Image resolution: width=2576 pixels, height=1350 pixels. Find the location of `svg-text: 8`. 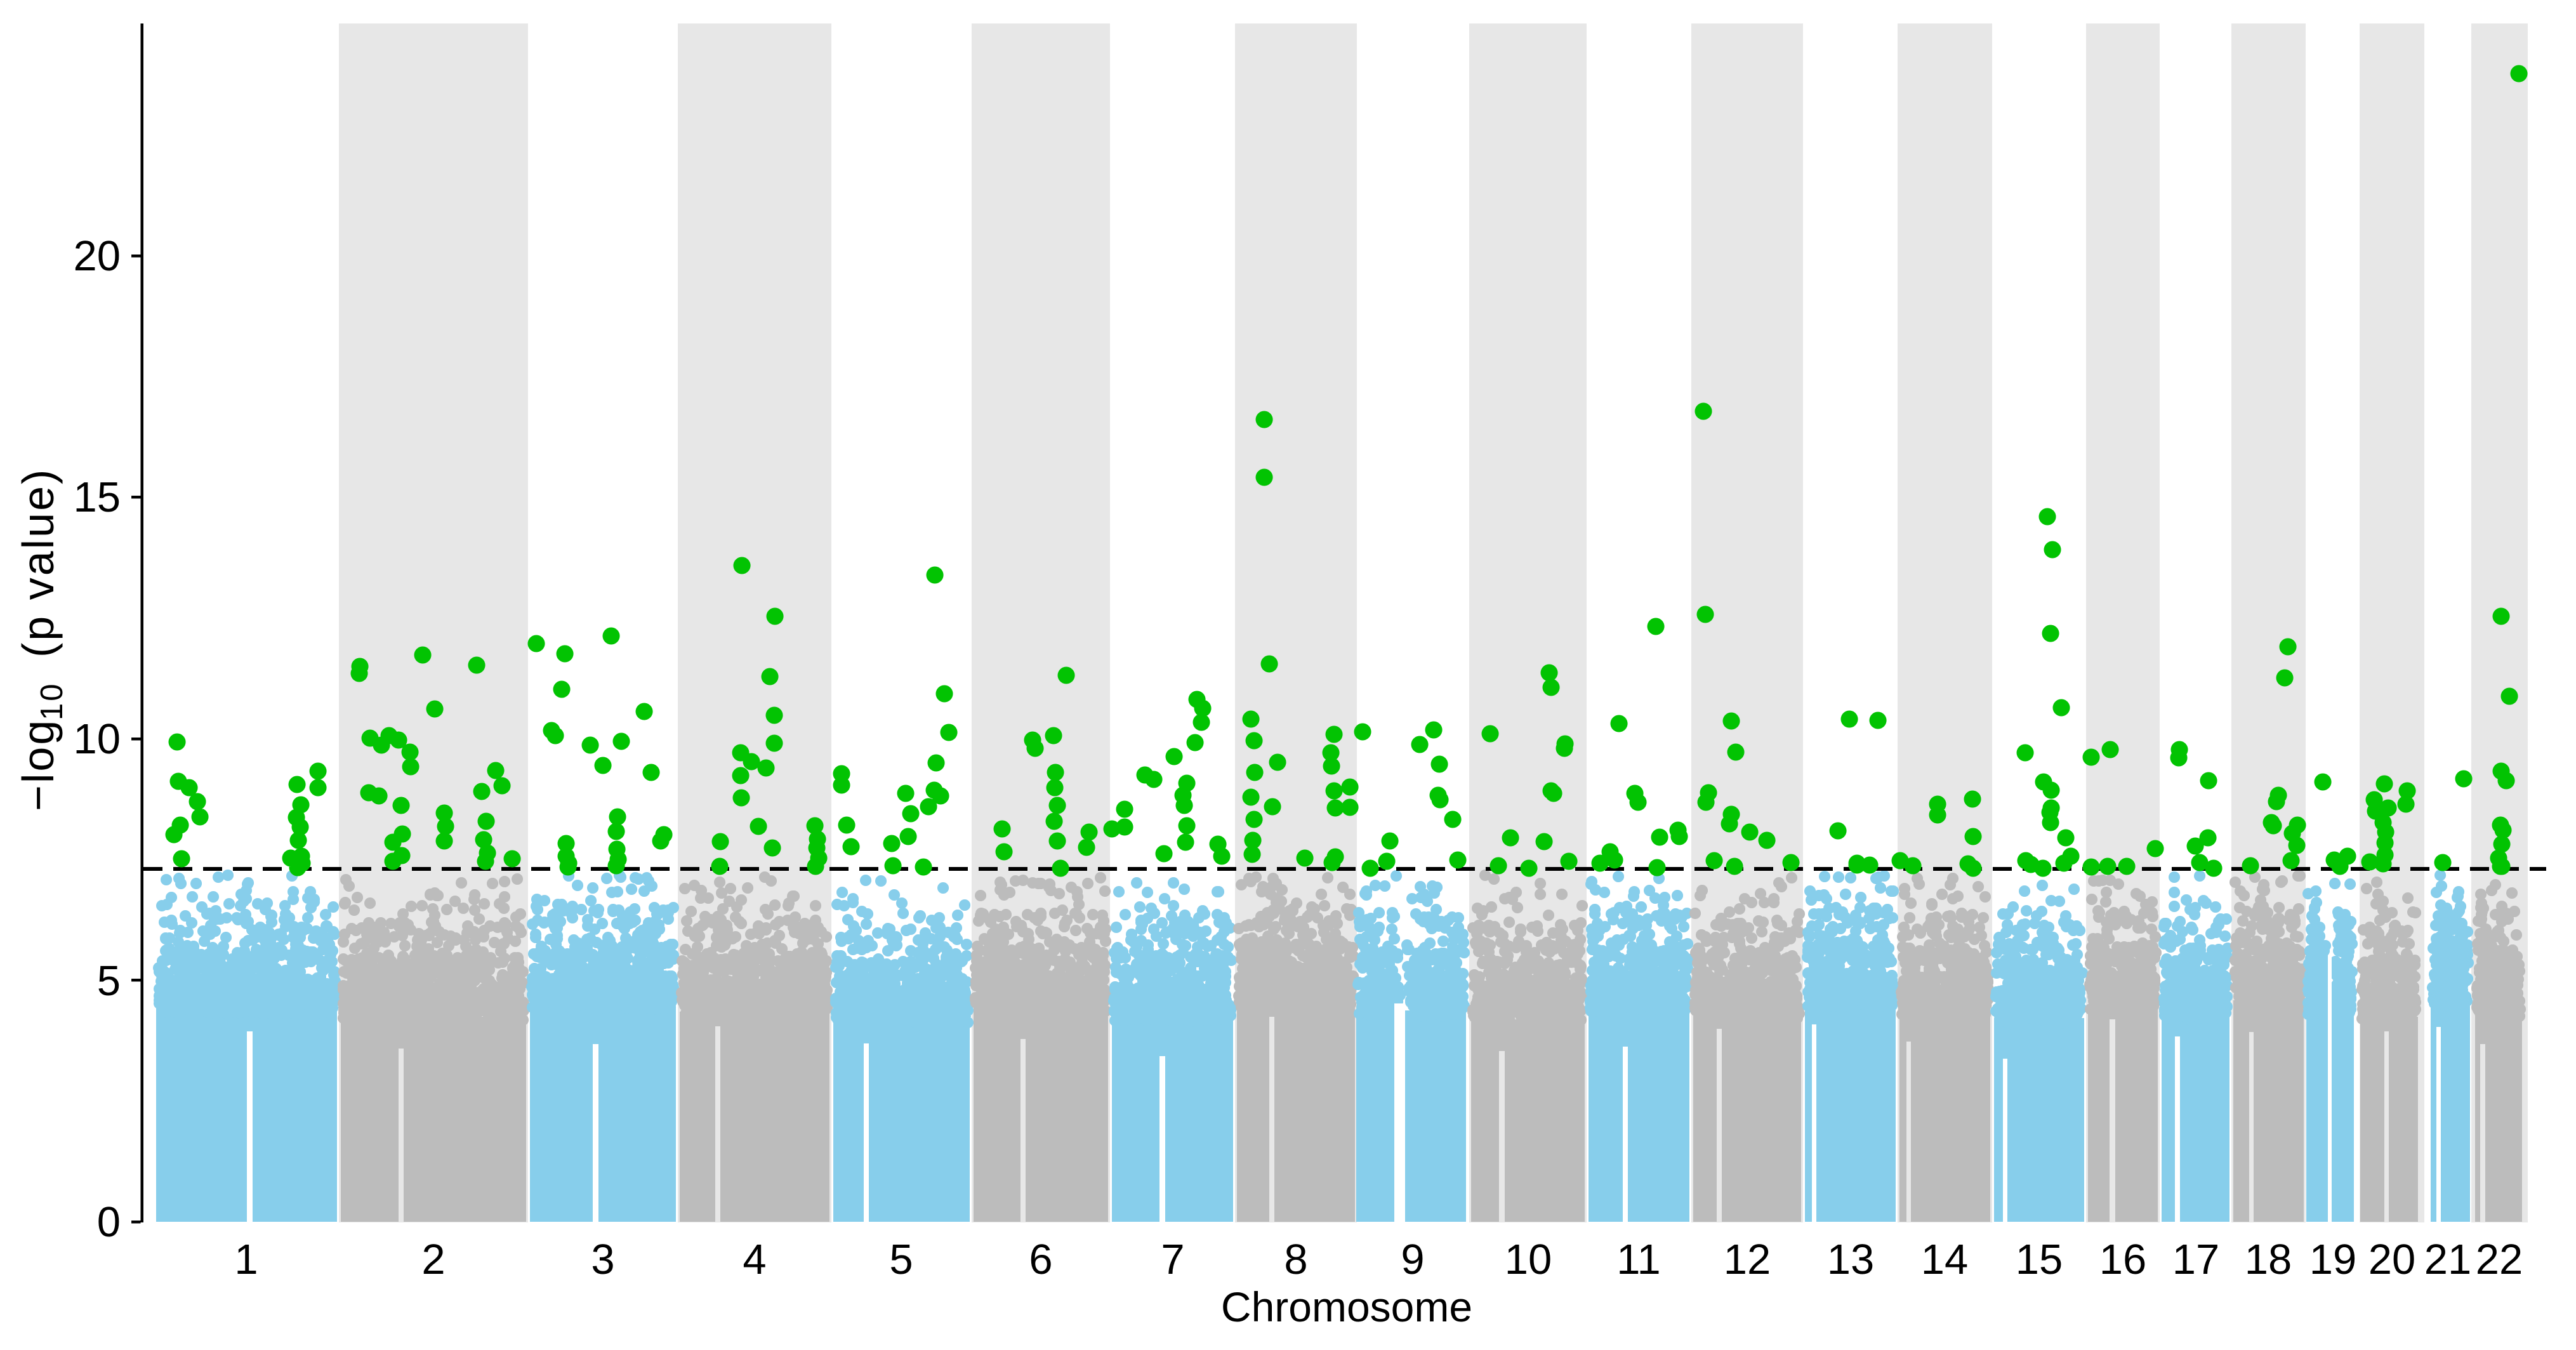

svg-text: 8 is located at coordinates (1296, 1259).